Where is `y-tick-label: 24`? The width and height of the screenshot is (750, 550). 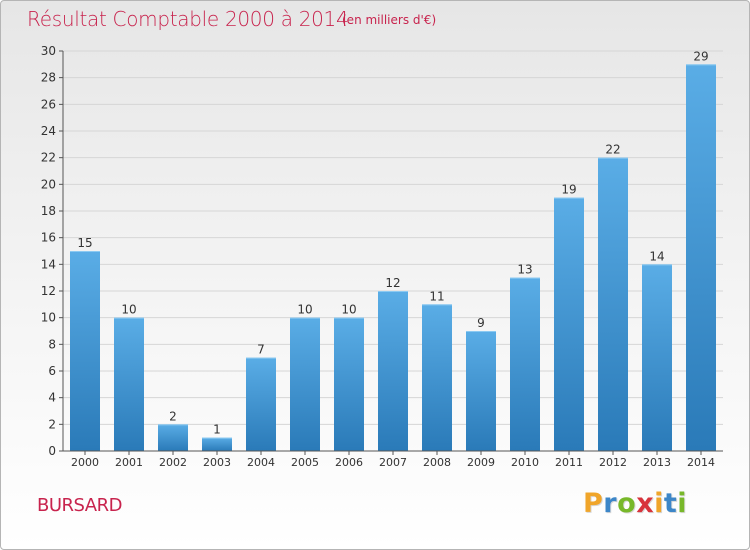 y-tick-label: 24 is located at coordinates (48, 131).